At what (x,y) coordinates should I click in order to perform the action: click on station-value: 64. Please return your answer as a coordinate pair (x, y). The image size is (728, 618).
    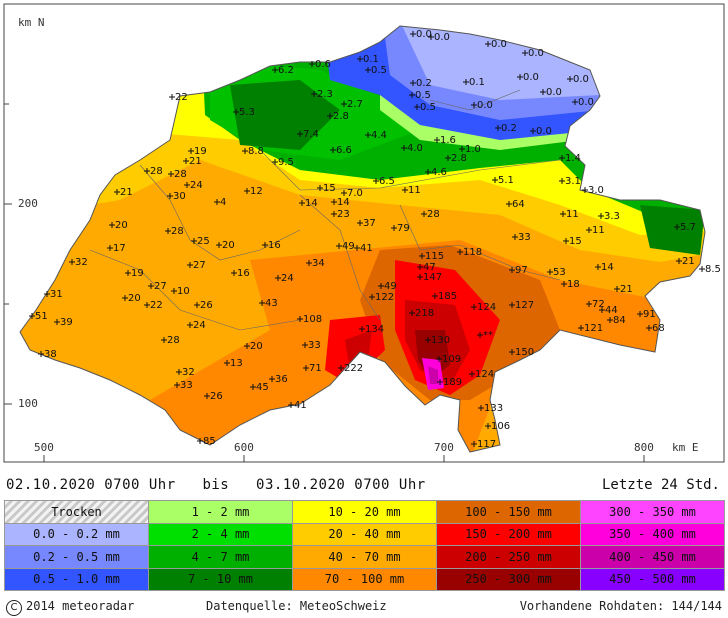
    Looking at the image, I should click on (518, 204).